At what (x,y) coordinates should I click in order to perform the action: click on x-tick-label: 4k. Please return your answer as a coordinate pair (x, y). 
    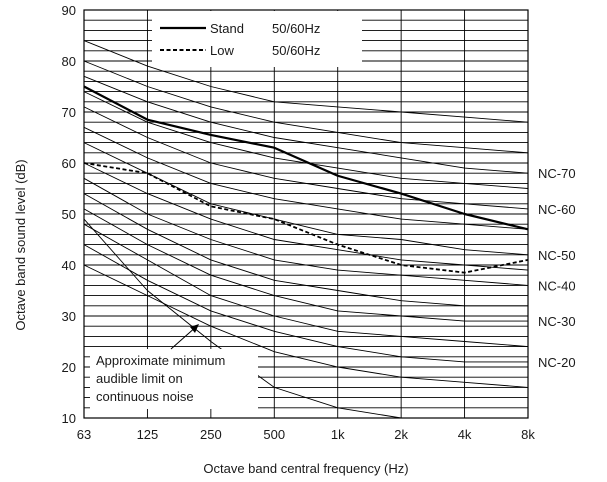
    Looking at the image, I should click on (465, 434).